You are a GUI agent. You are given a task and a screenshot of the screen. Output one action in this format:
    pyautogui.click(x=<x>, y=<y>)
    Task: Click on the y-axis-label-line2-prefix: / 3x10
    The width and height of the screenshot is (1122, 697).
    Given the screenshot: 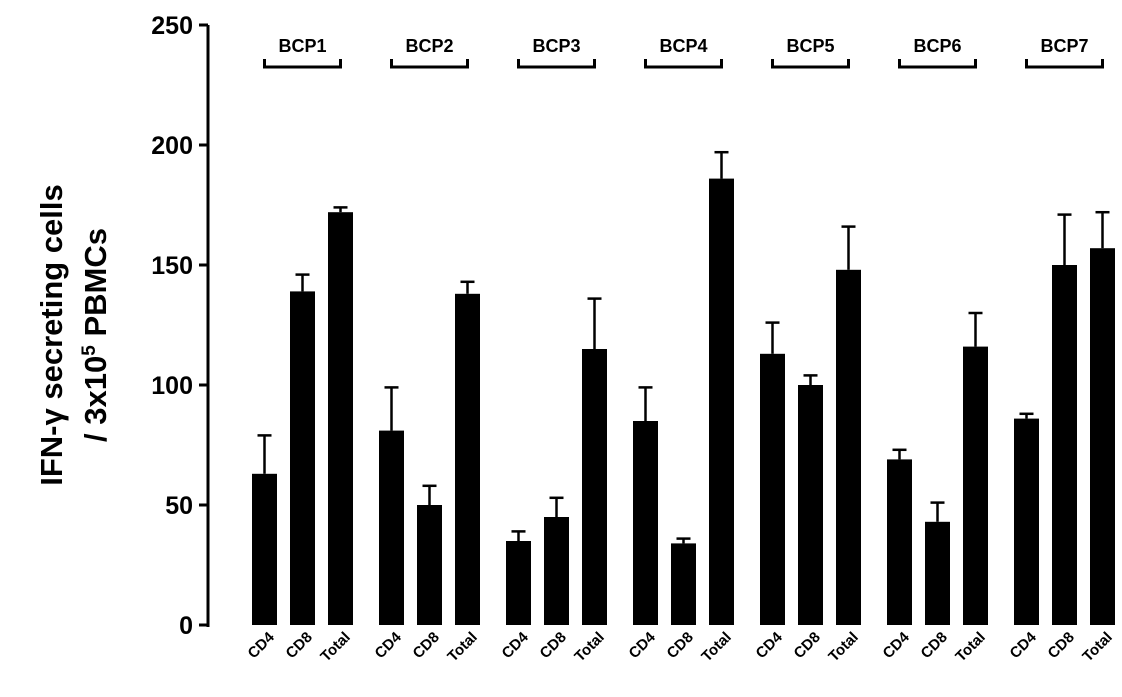 What is the action you would take?
    pyautogui.click(x=95, y=399)
    